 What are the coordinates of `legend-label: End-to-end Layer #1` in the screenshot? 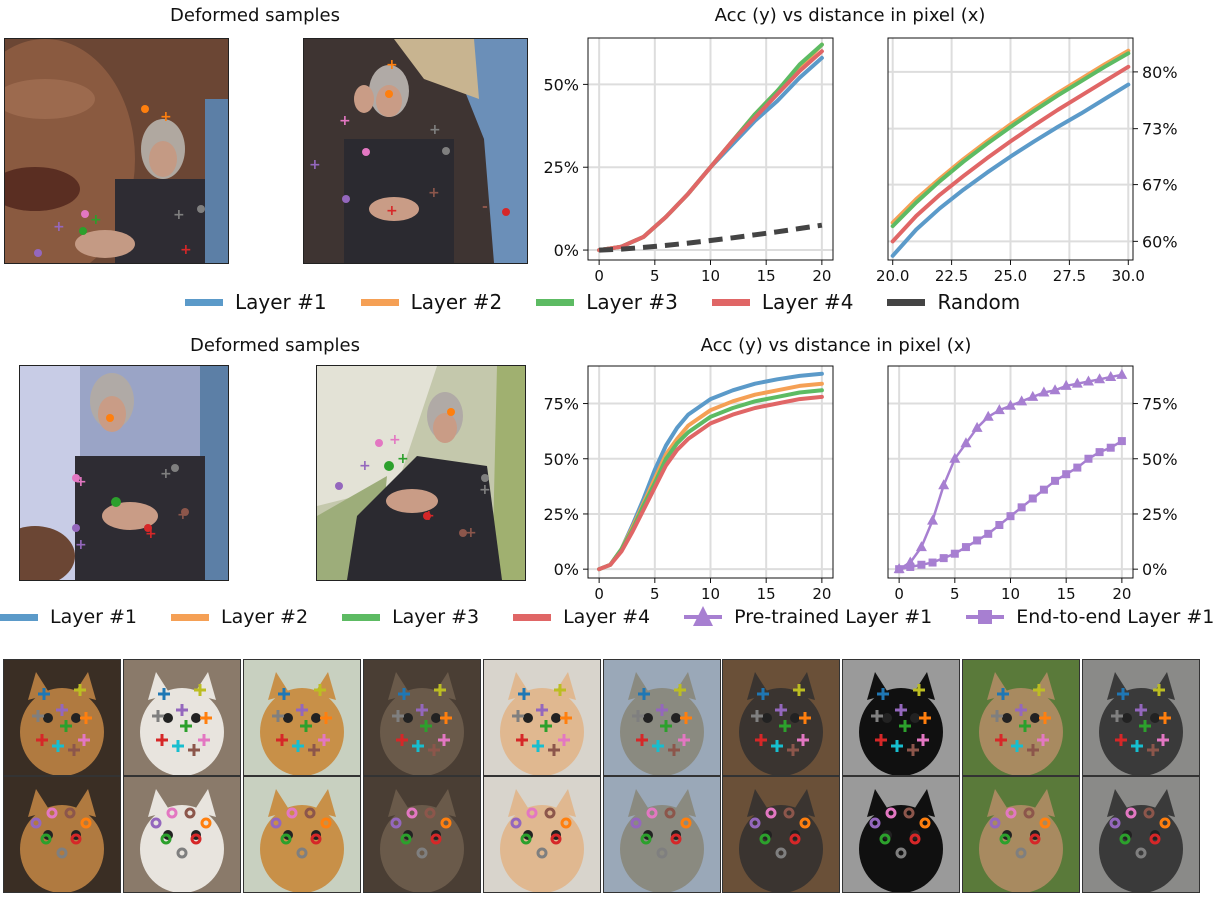 It's located at (1115, 617).